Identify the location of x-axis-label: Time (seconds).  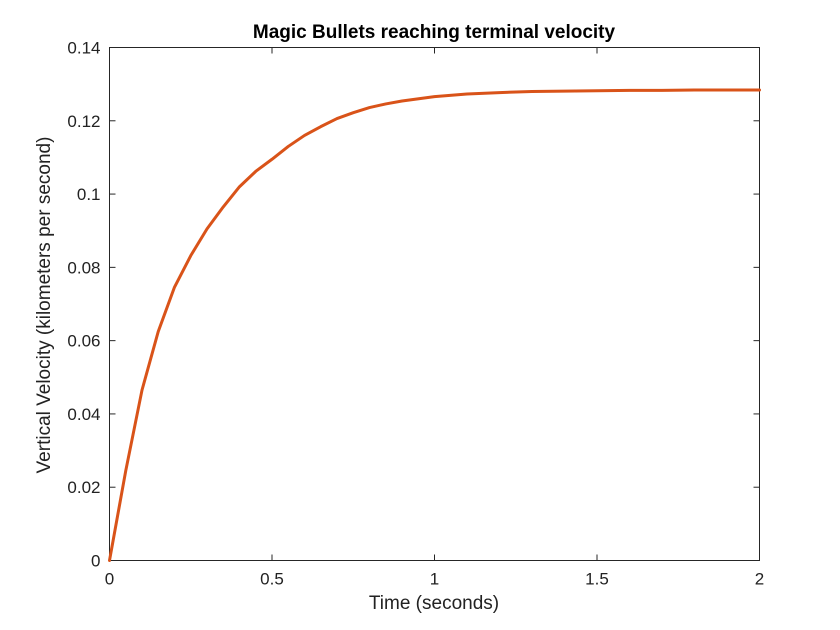
(434, 603).